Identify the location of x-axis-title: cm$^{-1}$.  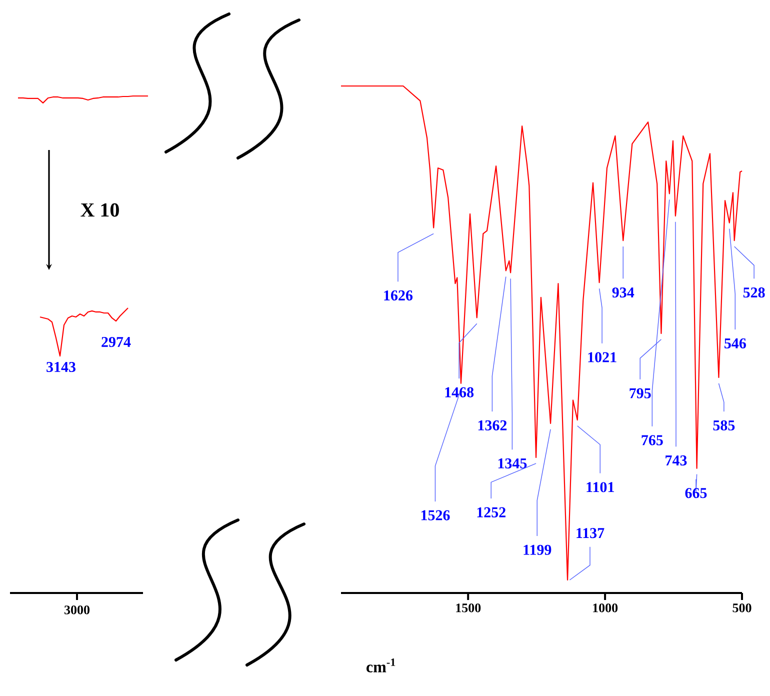
(381, 665).